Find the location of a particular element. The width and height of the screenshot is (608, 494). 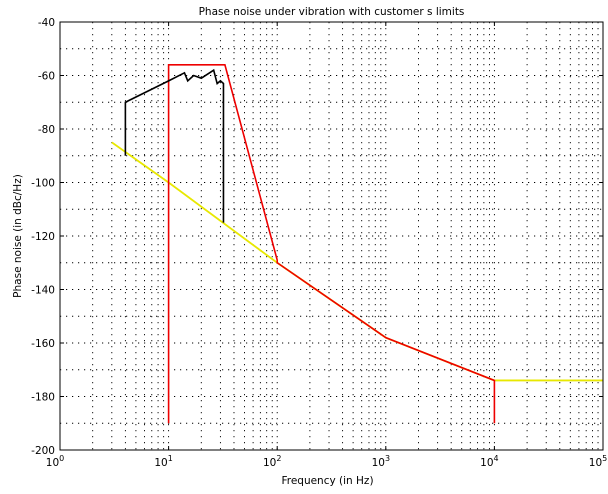

x-tick-label: 10² is located at coordinates (272, 461).